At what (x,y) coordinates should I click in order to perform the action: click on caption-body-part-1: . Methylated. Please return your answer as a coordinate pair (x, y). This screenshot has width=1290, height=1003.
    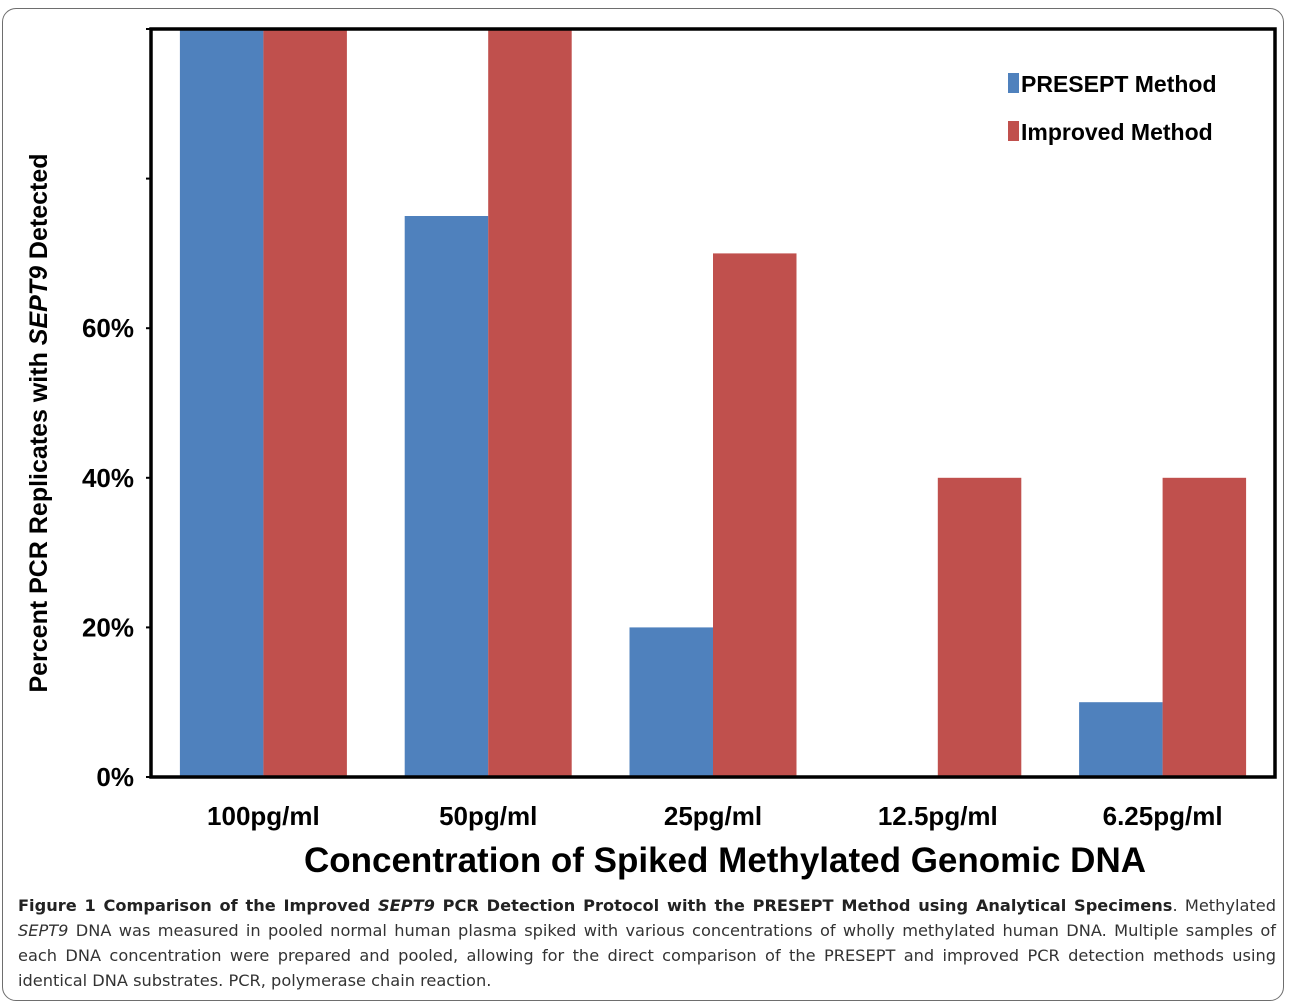
    Looking at the image, I should click on (1224, 905).